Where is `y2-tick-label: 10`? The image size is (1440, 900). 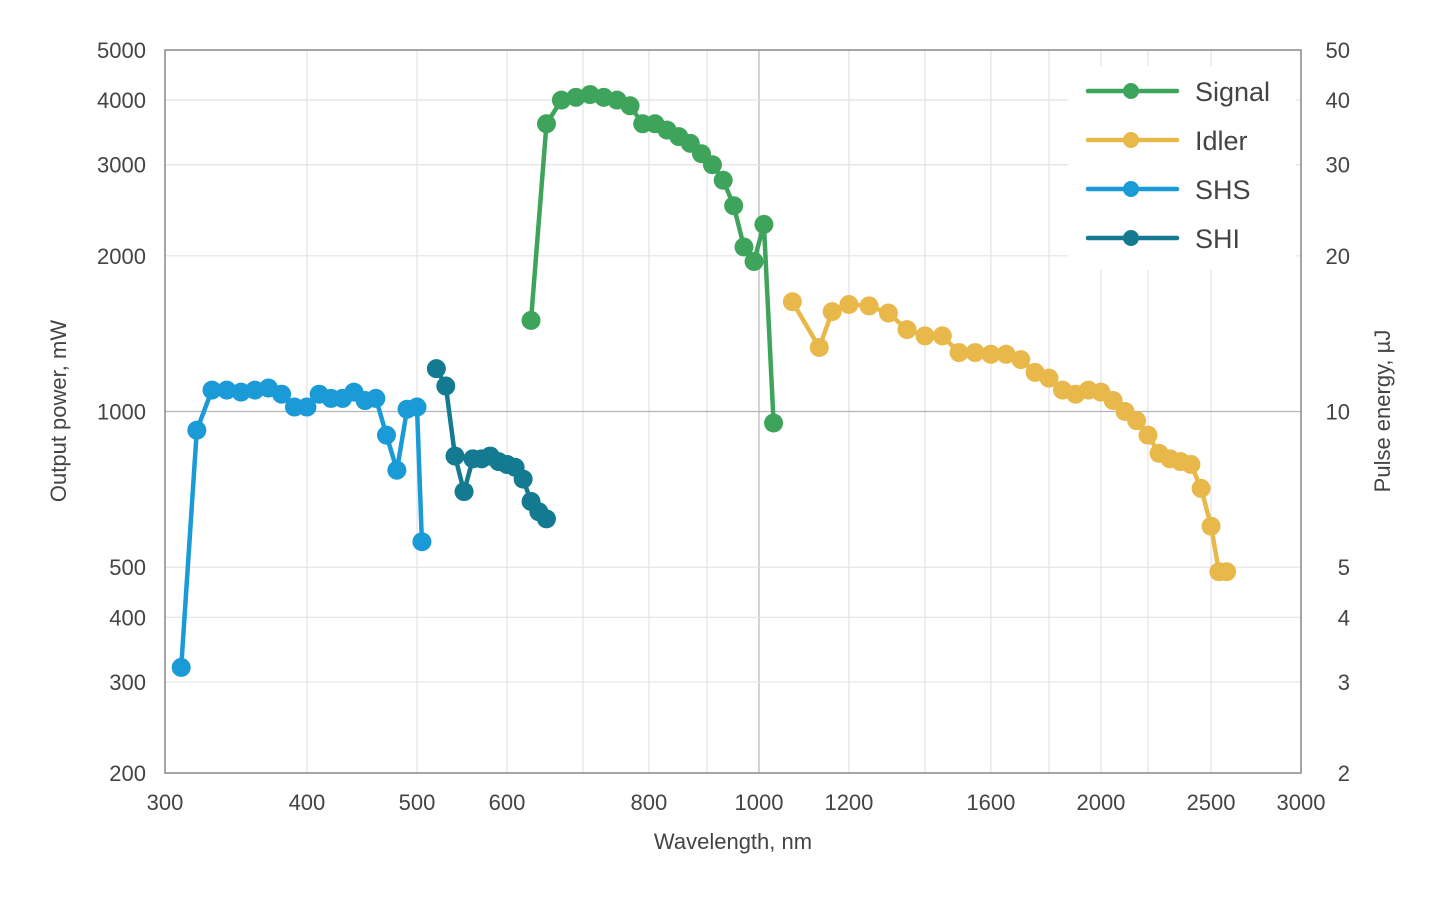 y2-tick-label: 10 is located at coordinates (1338, 412).